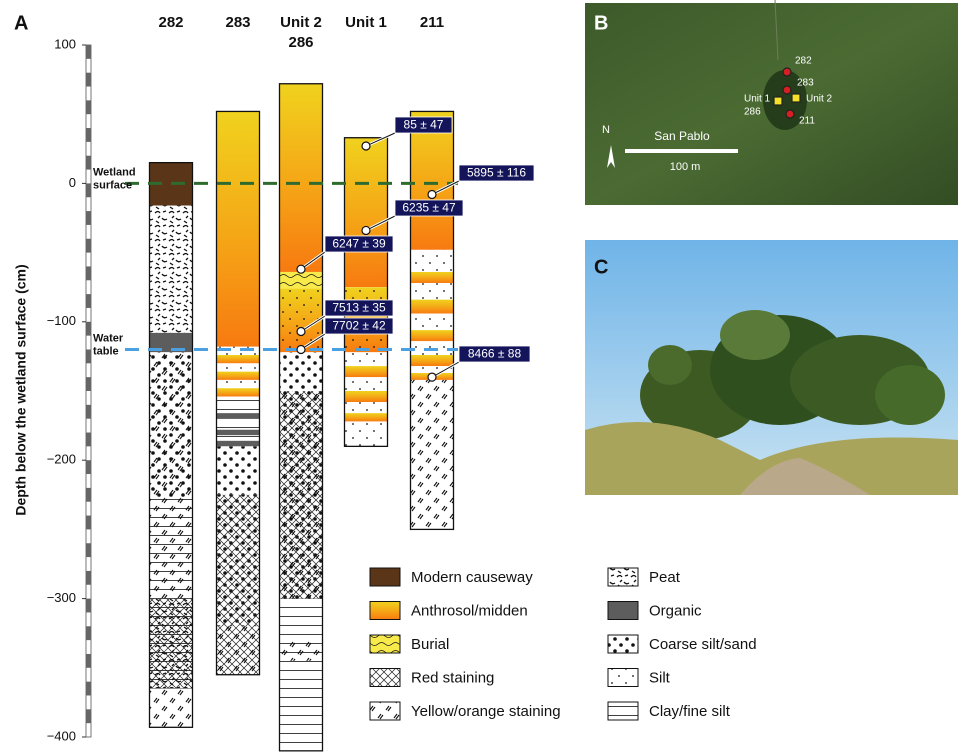 The width and height of the screenshot is (958, 754). Describe the element at coordinates (703, 644) in the screenshot. I see `legend-label: Coarse silt/sand` at that location.